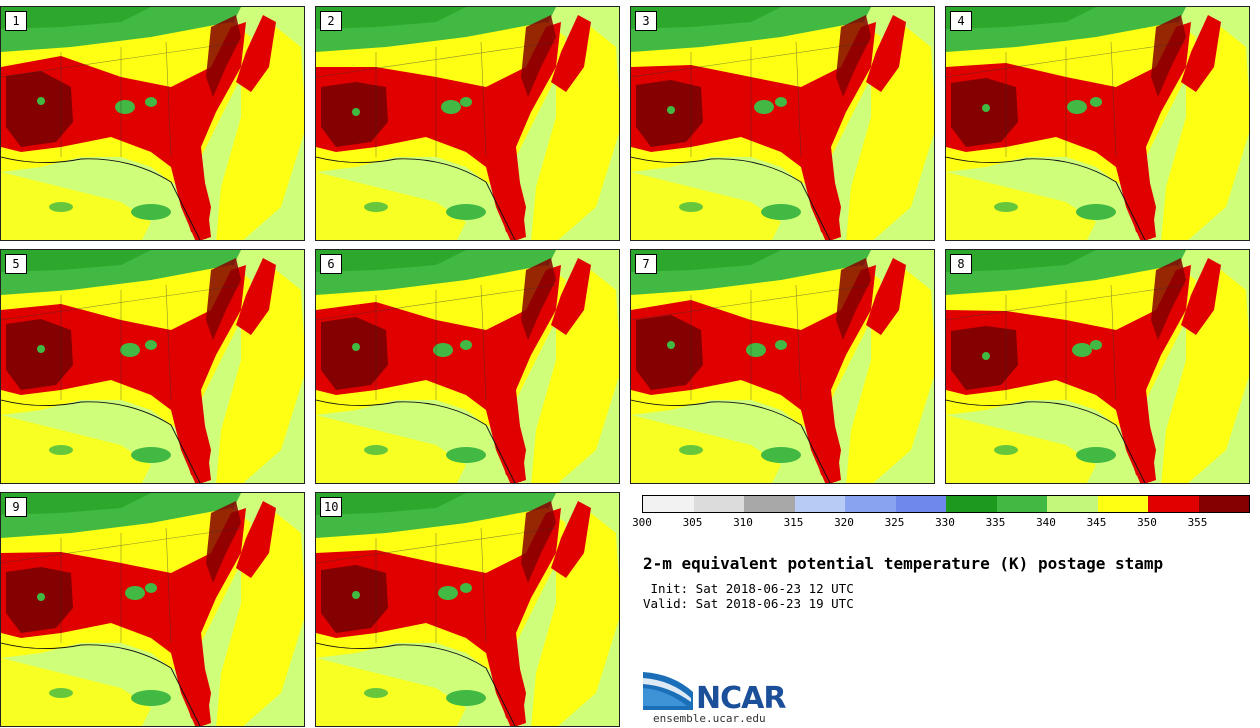 This screenshot has height=728, width=1260. I want to click on member-panel: 8, so click(1097, 366).